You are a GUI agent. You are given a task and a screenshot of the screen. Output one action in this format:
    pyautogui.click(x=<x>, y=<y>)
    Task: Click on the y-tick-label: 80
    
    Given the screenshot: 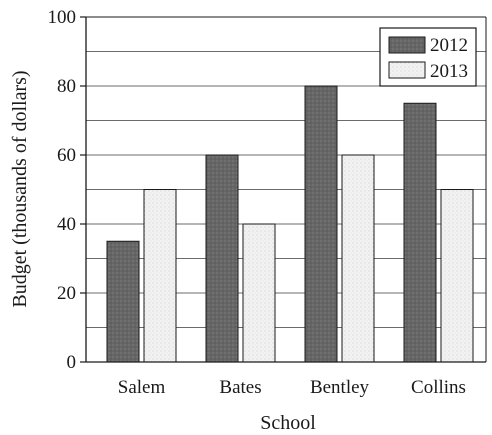 What is the action you would take?
    pyautogui.click(x=66, y=86)
    